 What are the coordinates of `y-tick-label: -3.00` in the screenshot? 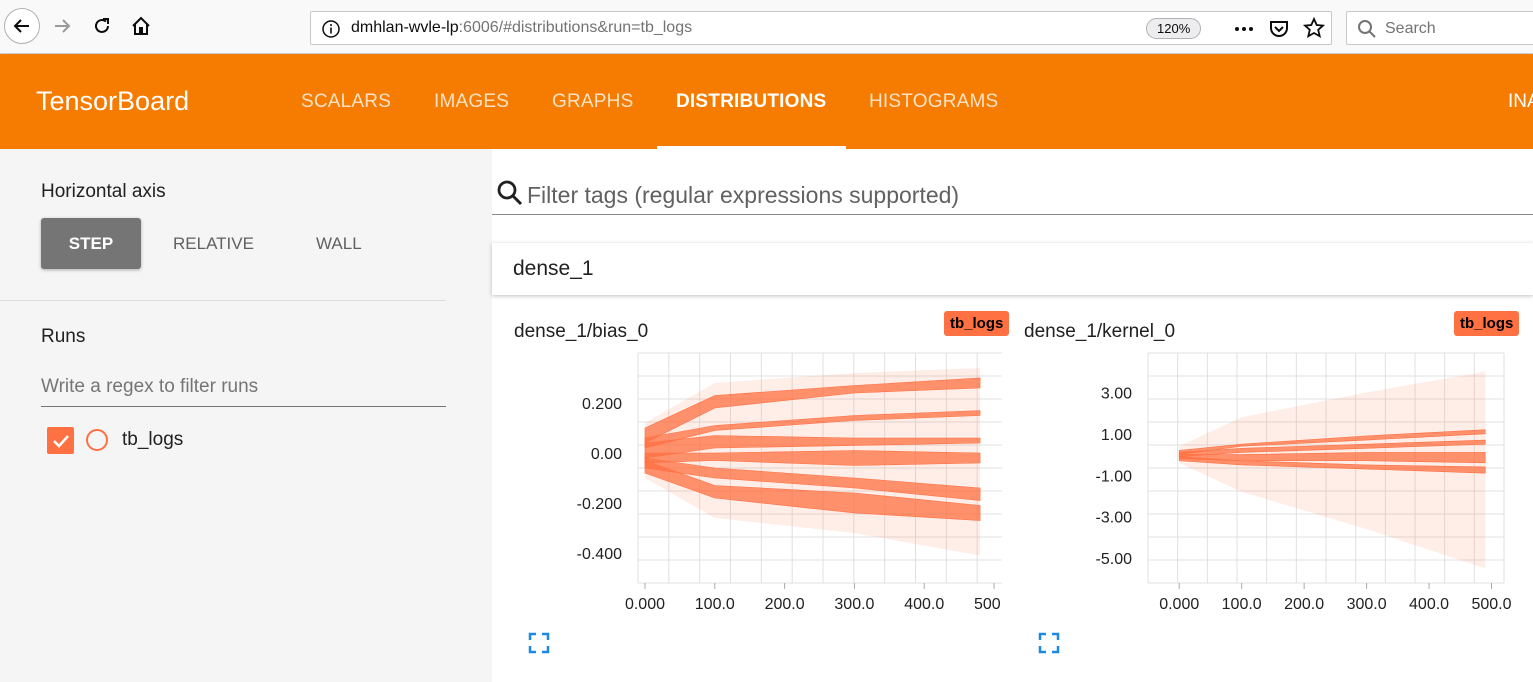 It's located at (1114, 518).